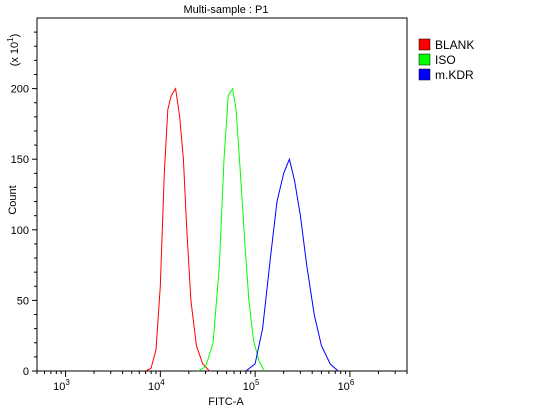 The image size is (545, 410). I want to click on chart-title: Multi-sample : P1, so click(226, 10).